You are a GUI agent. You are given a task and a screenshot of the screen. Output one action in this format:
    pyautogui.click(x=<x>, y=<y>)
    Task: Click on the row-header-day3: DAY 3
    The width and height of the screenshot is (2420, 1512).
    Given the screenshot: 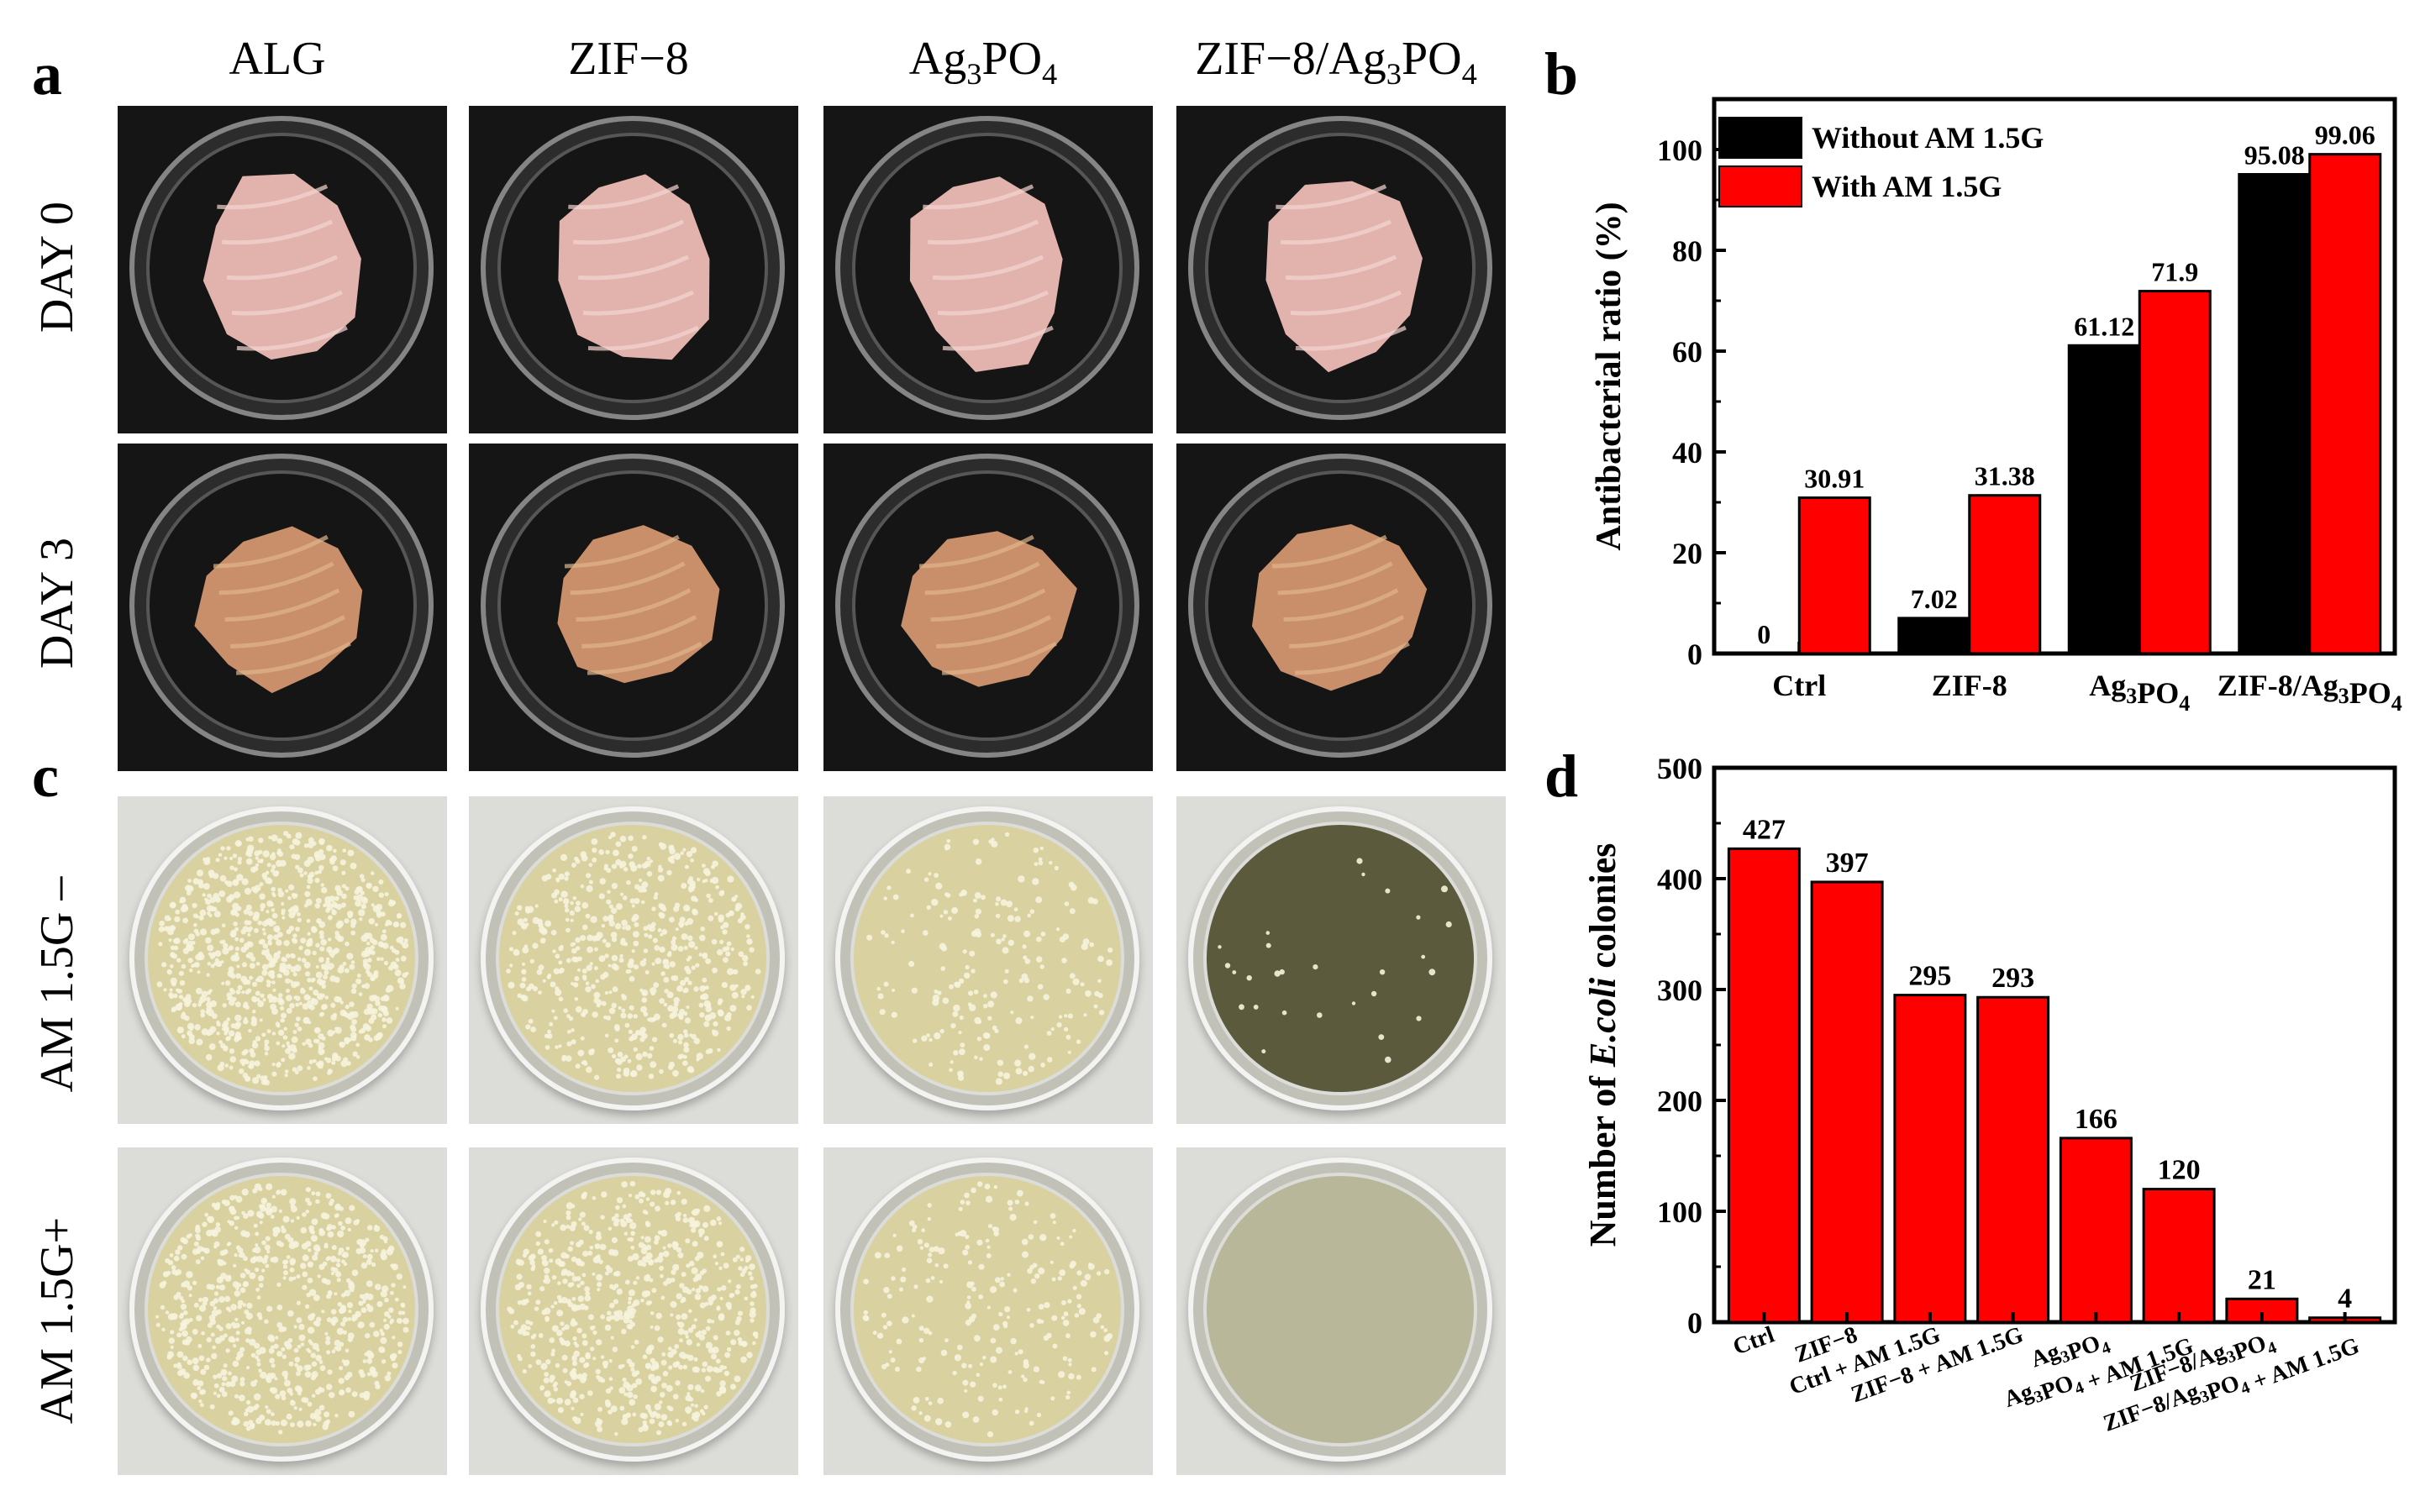 What is the action you would take?
    pyautogui.click(x=57, y=603)
    